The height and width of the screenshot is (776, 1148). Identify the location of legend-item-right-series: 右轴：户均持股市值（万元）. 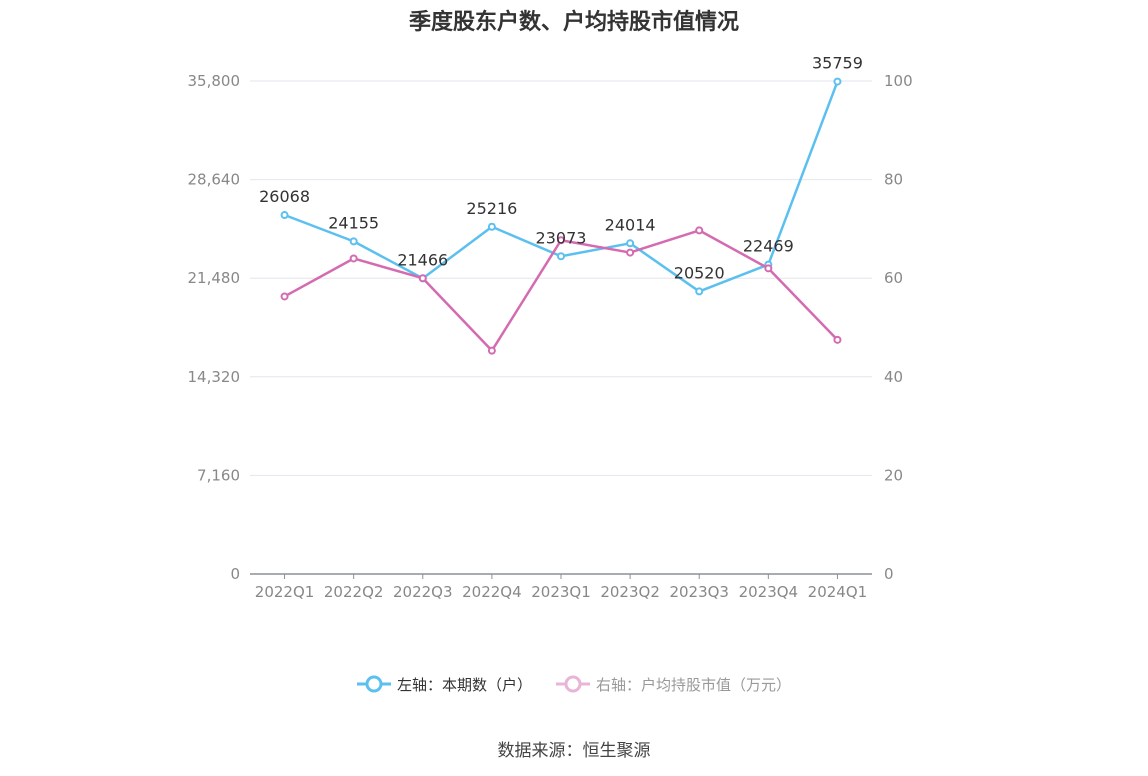
(673, 684).